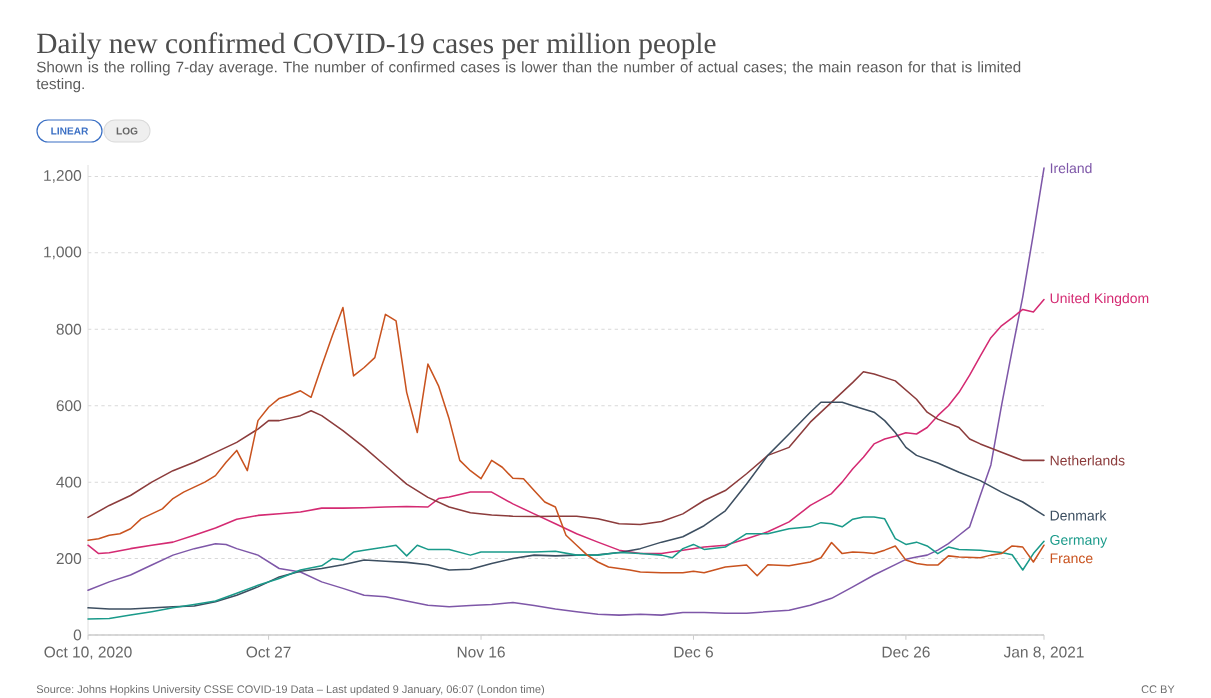 Image resolution: width=1211 pixels, height=698 pixels. I want to click on x-tick-label: Dec 6, so click(693, 652).